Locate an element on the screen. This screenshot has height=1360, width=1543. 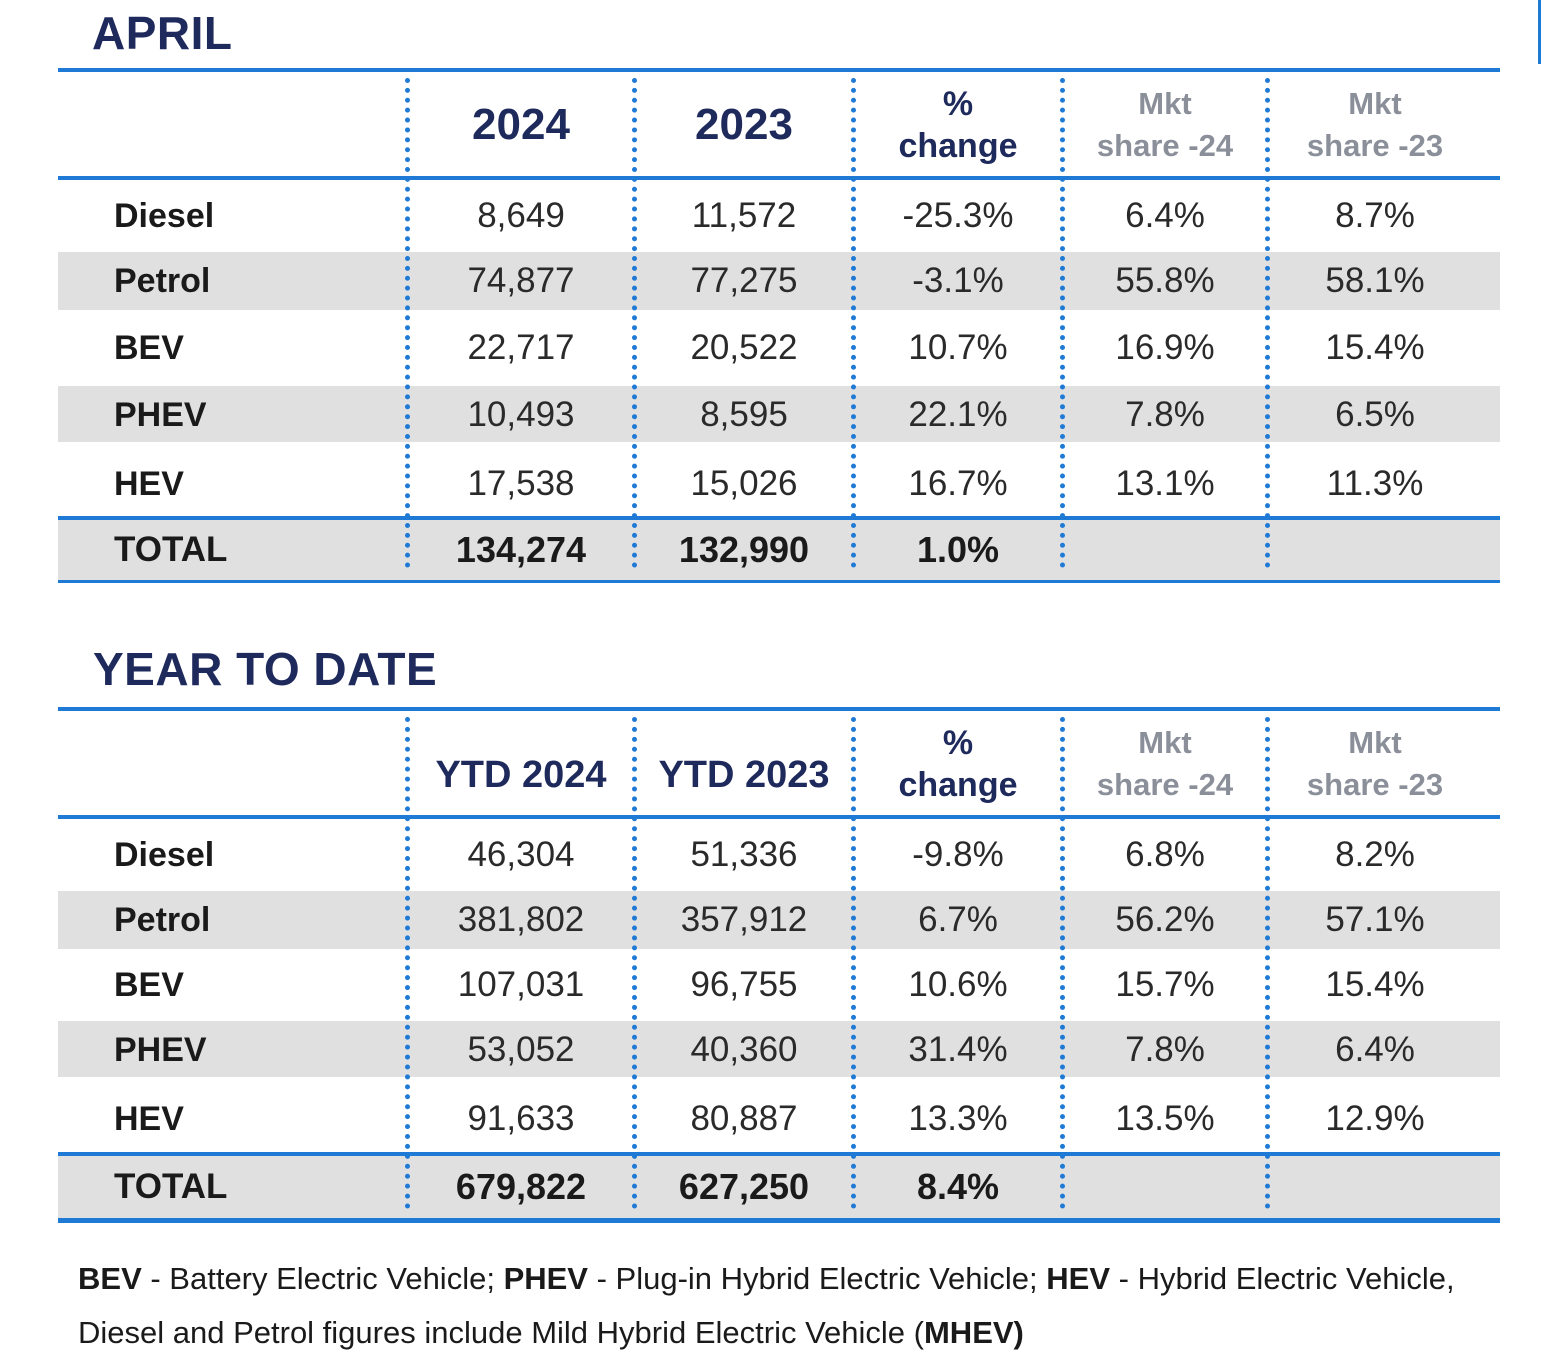
rule-header is located at coordinates (779, 178).